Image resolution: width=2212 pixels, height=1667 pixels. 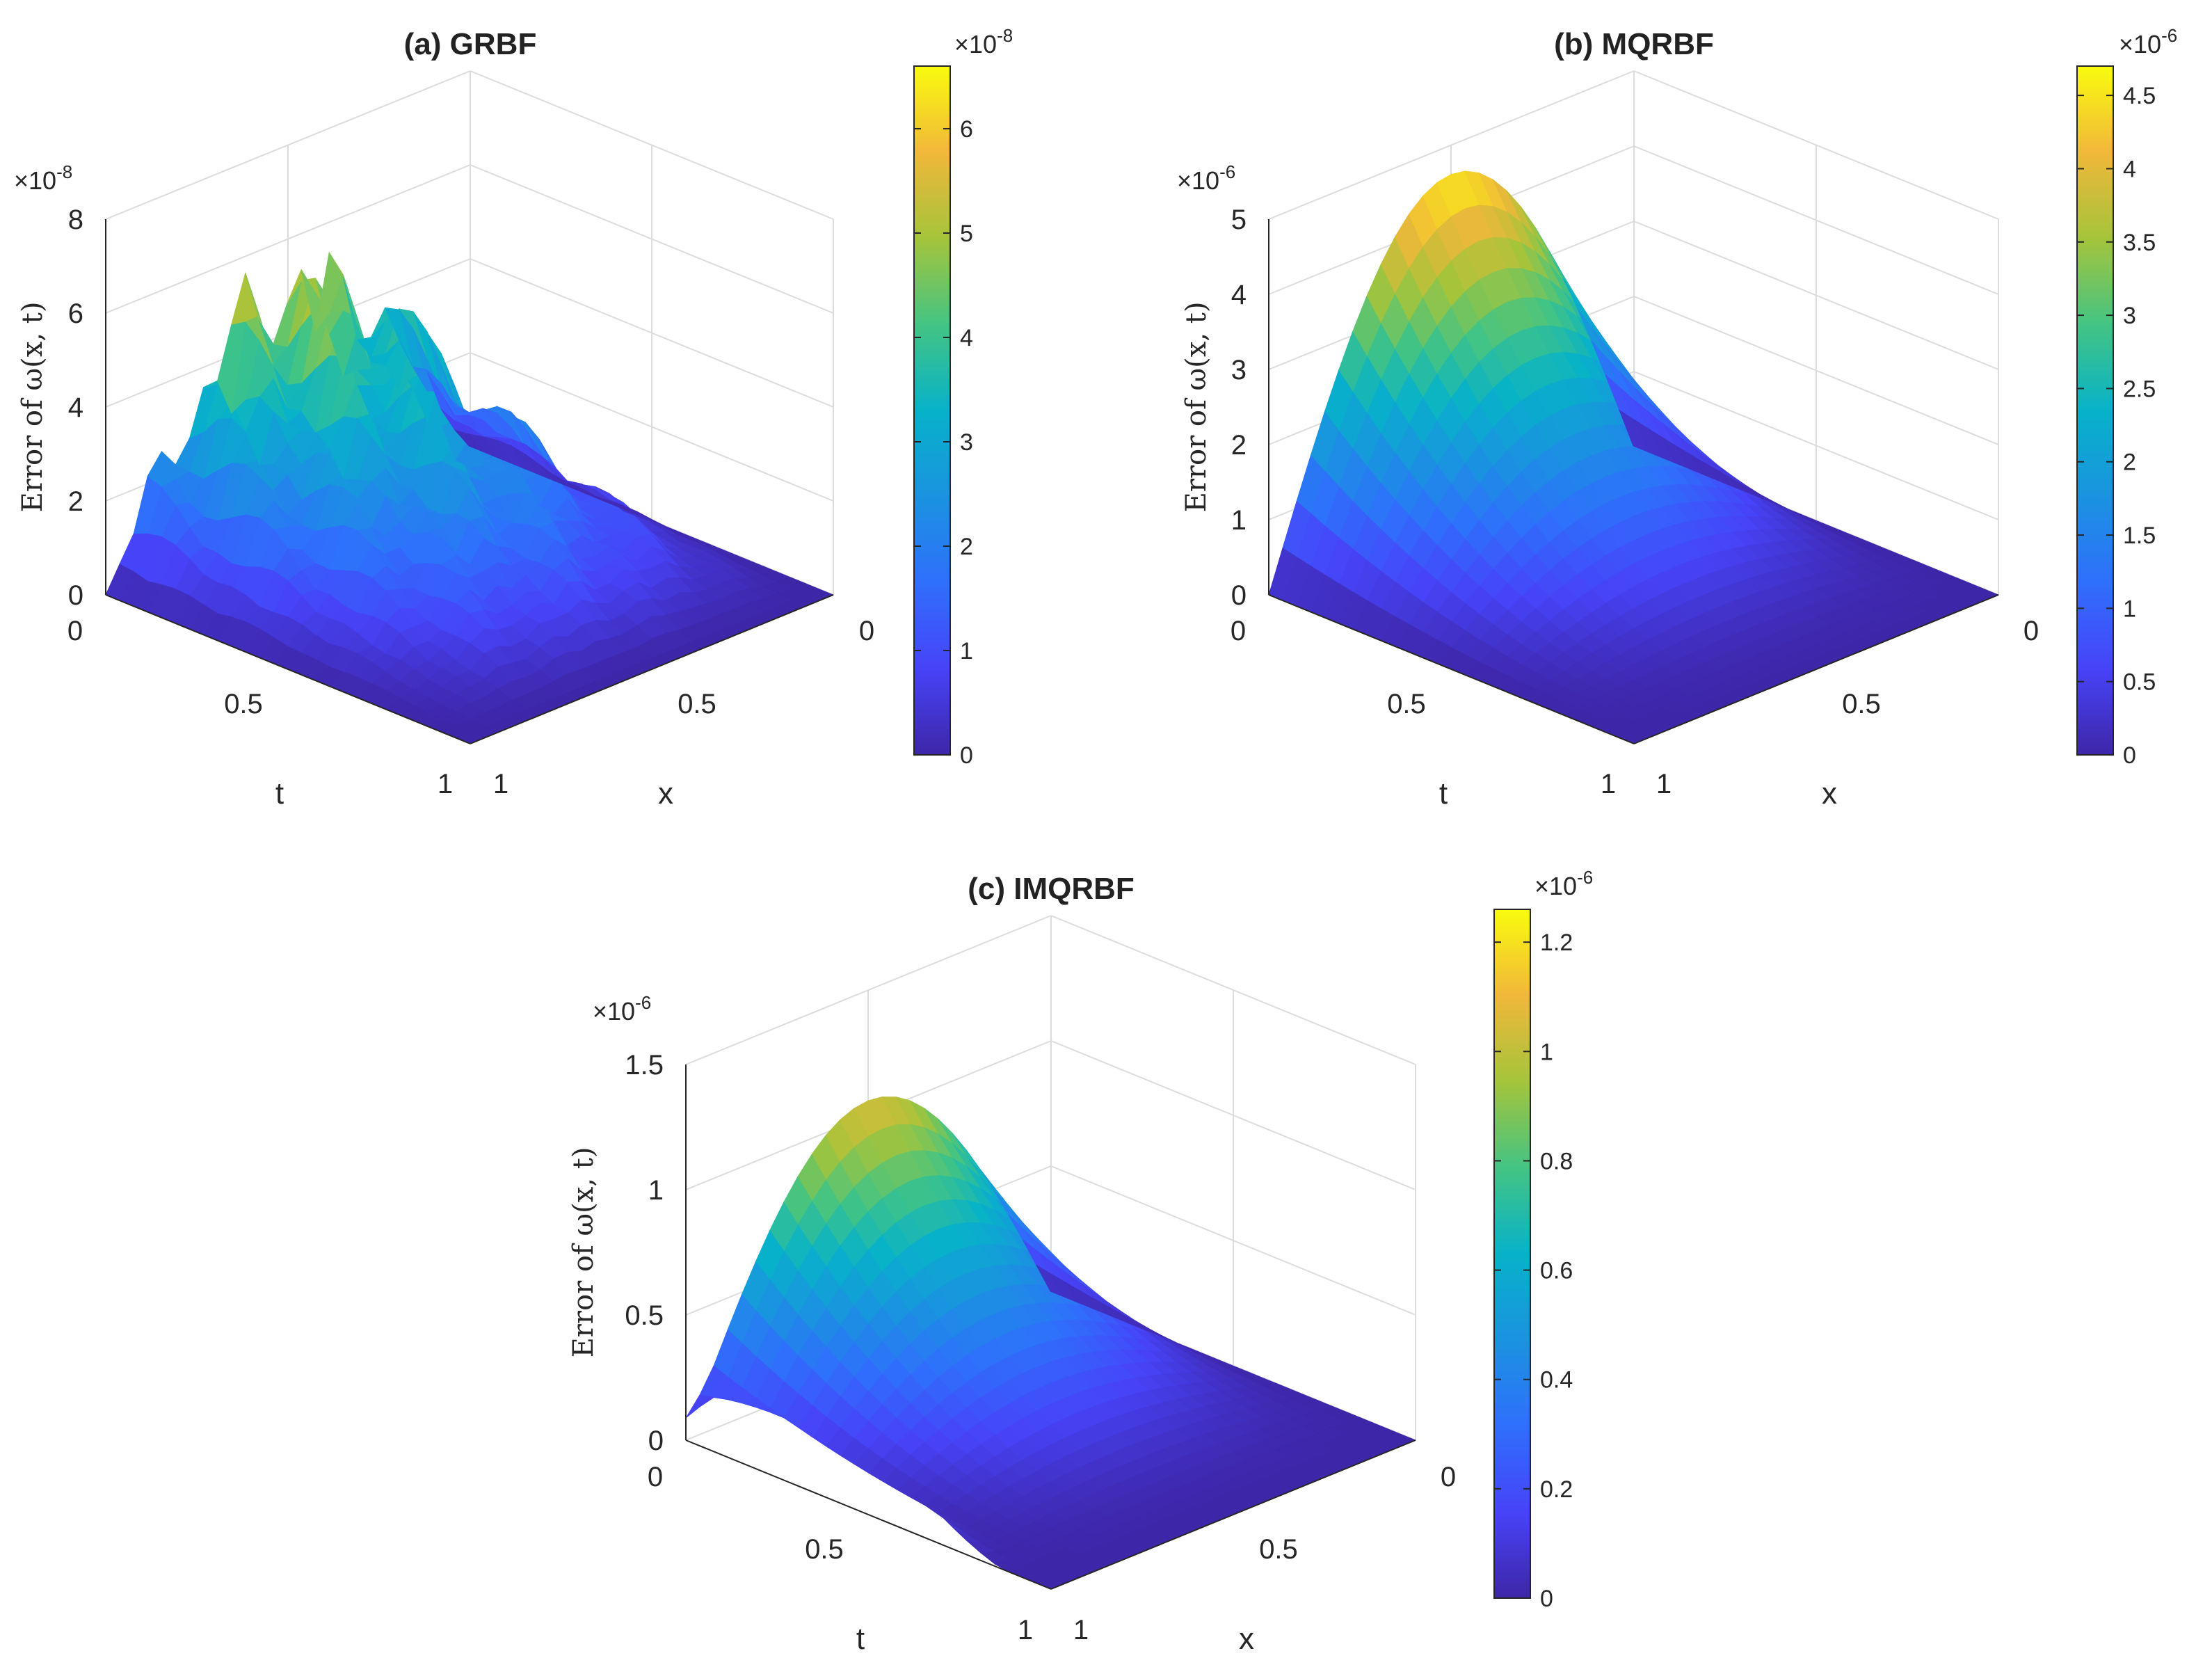 I want to click on z-tick: 8, so click(x=75, y=220).